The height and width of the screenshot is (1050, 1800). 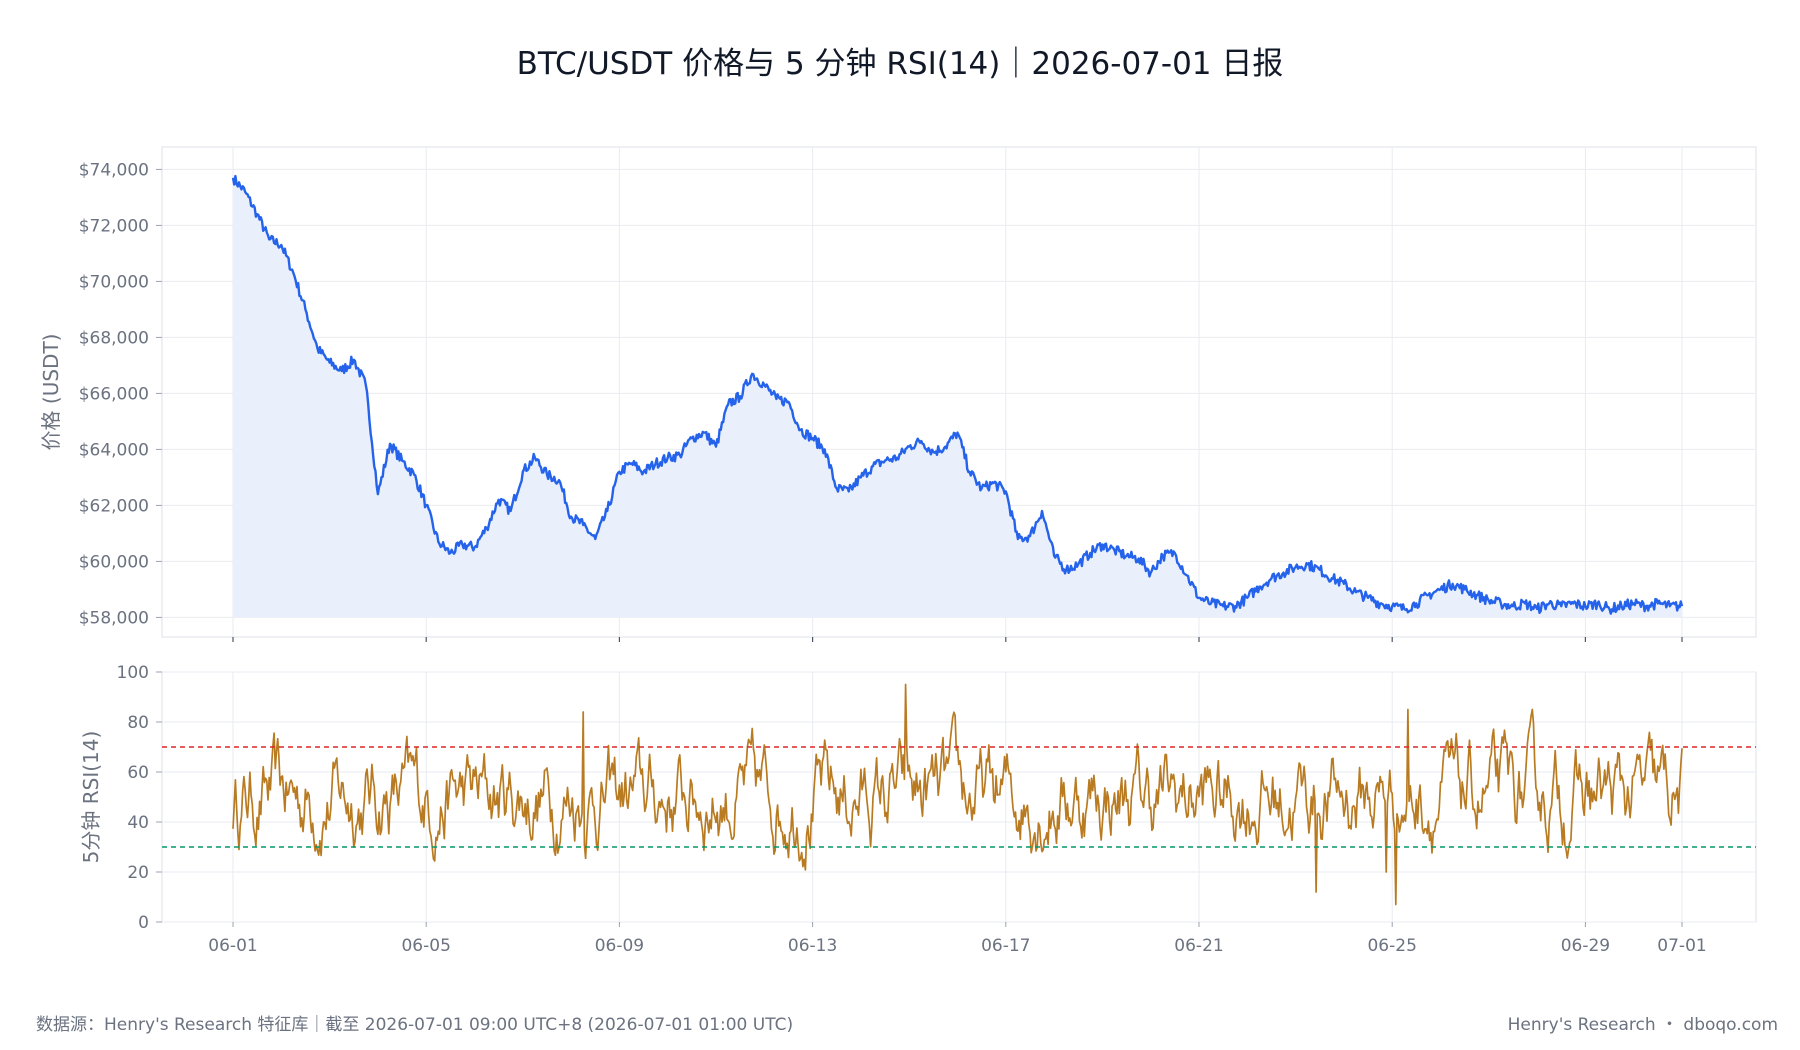 What do you see at coordinates (114, 506) in the screenshot?
I see `price-y-tick-label: $62,000` at bounding box center [114, 506].